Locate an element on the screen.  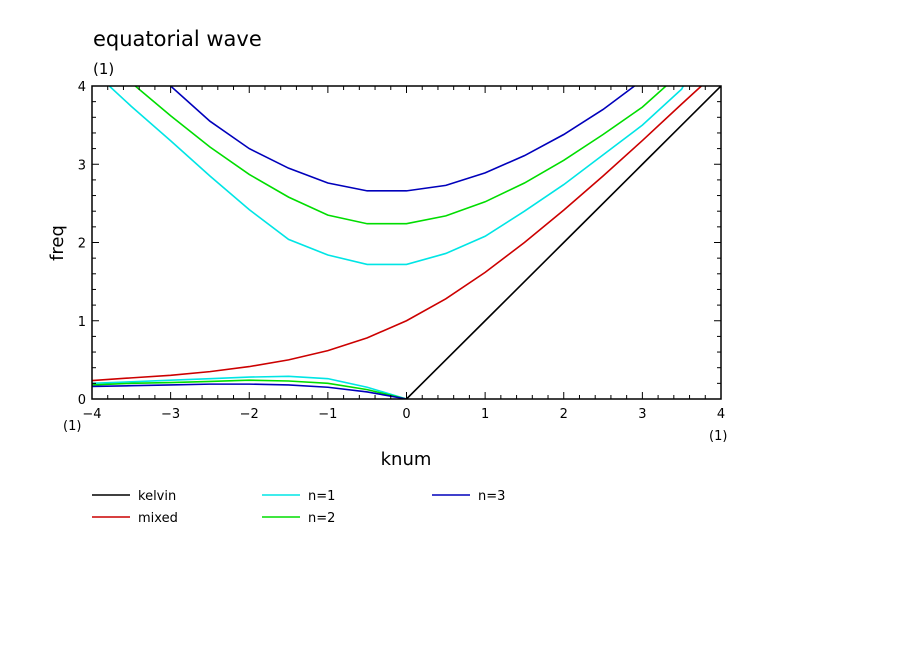
x-tick-label: 3 is located at coordinates (642, 414).